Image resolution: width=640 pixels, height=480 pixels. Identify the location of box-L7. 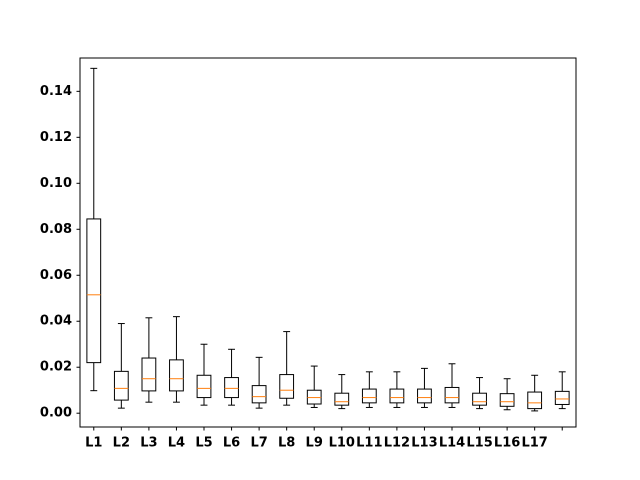
(259, 382).